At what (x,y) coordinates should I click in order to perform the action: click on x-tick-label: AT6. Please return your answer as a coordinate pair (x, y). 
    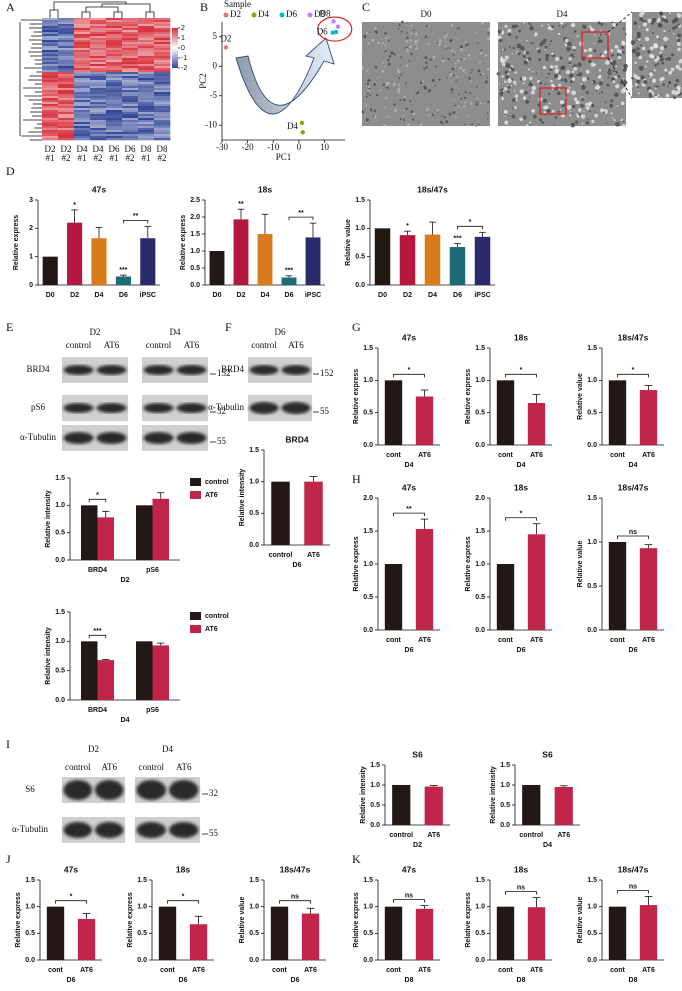
    Looking at the image, I should click on (536, 640).